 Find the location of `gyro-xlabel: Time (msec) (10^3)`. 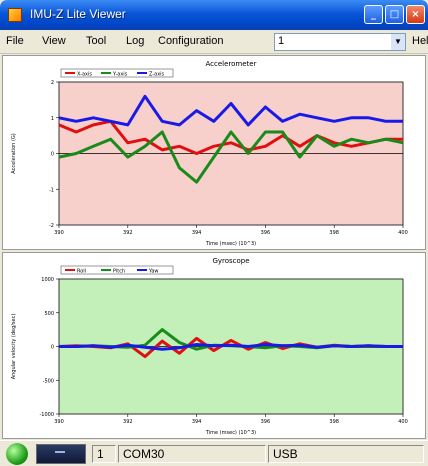

gyro-xlabel: Time (msec) (10^3) is located at coordinates (230, 433).